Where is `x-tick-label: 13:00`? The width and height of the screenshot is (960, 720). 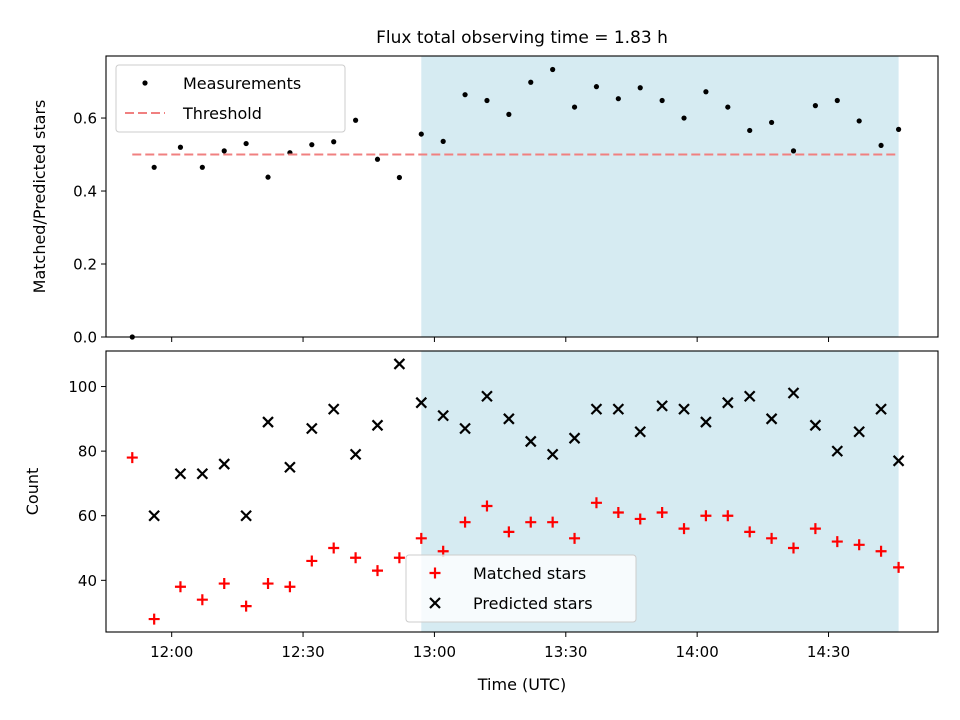 x-tick-label: 13:00 is located at coordinates (434, 652).